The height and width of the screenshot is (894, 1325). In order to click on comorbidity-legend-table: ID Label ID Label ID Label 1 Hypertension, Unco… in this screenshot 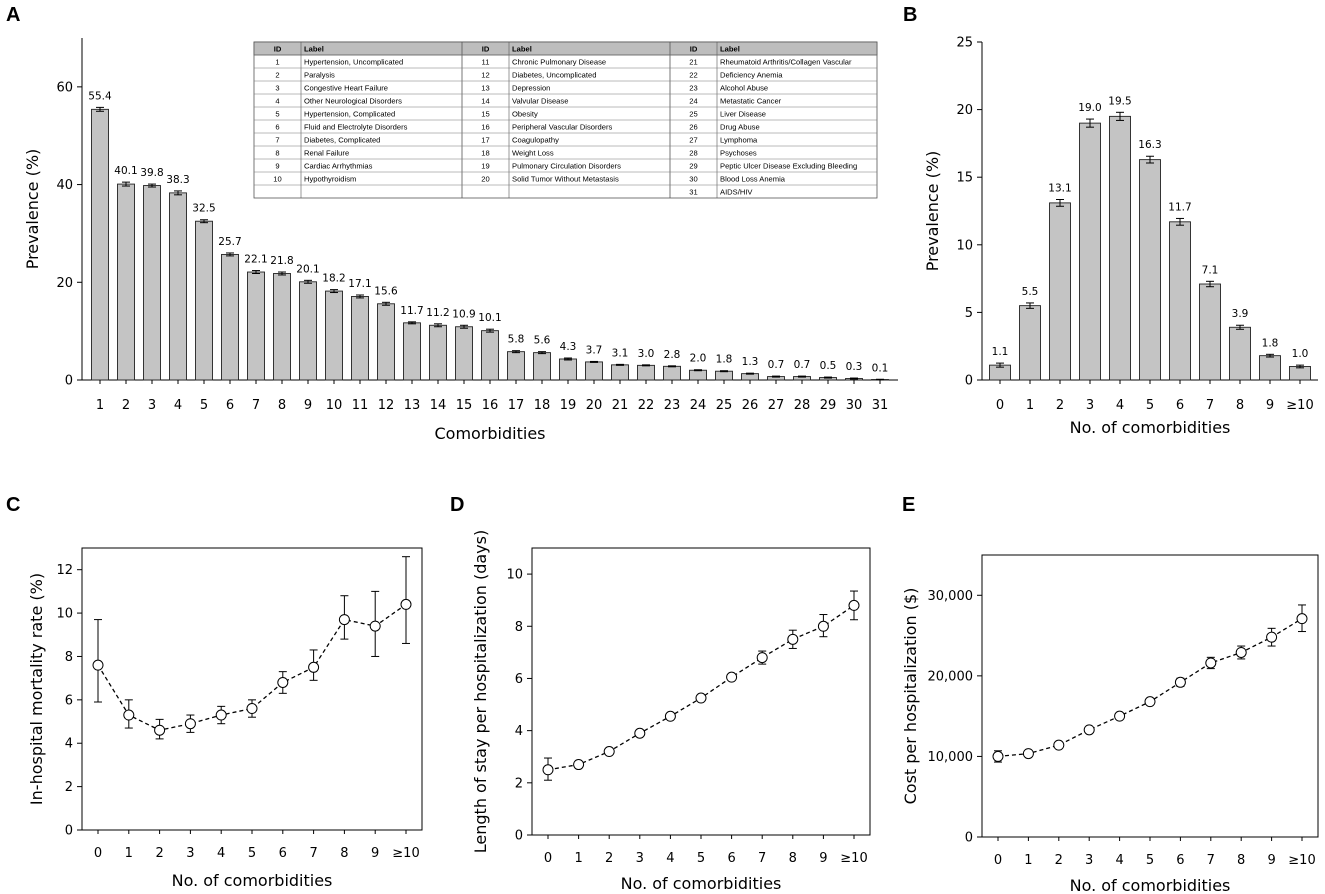, I will do `click(565, 120)`.